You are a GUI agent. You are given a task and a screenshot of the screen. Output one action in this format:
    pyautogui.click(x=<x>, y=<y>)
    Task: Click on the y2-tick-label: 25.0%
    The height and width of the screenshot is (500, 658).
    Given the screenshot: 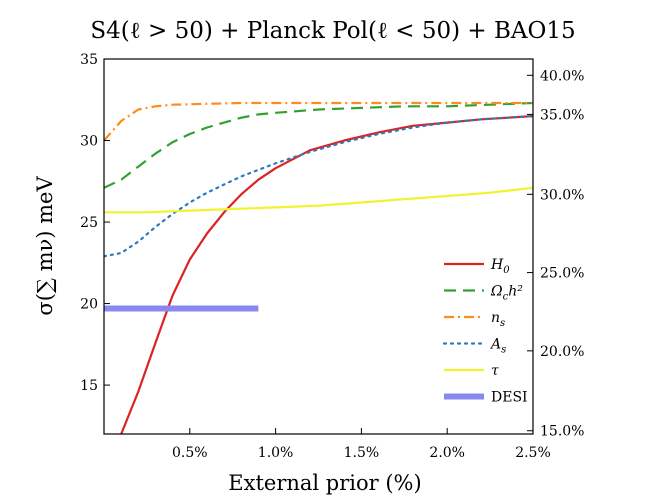 What is the action you would take?
    pyautogui.click(x=562, y=274)
    